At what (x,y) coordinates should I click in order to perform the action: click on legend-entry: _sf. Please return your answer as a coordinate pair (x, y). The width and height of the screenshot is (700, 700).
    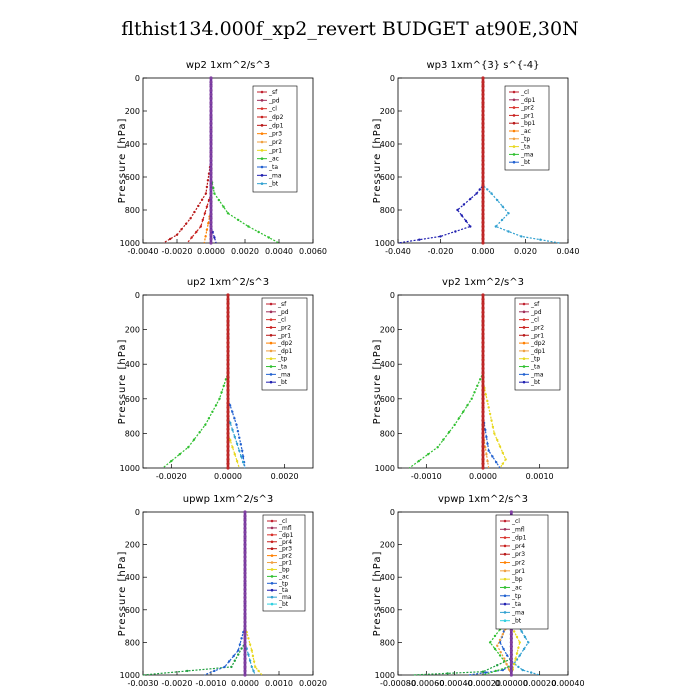
    Looking at the image, I should click on (273, 92).